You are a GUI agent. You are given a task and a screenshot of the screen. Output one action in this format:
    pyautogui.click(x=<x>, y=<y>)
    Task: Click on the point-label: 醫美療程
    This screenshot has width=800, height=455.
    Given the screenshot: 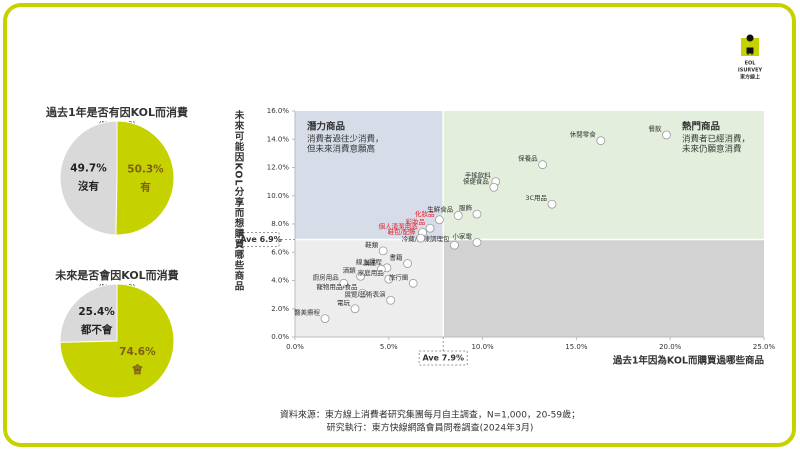 What is the action you would take?
    pyautogui.click(x=307, y=312)
    